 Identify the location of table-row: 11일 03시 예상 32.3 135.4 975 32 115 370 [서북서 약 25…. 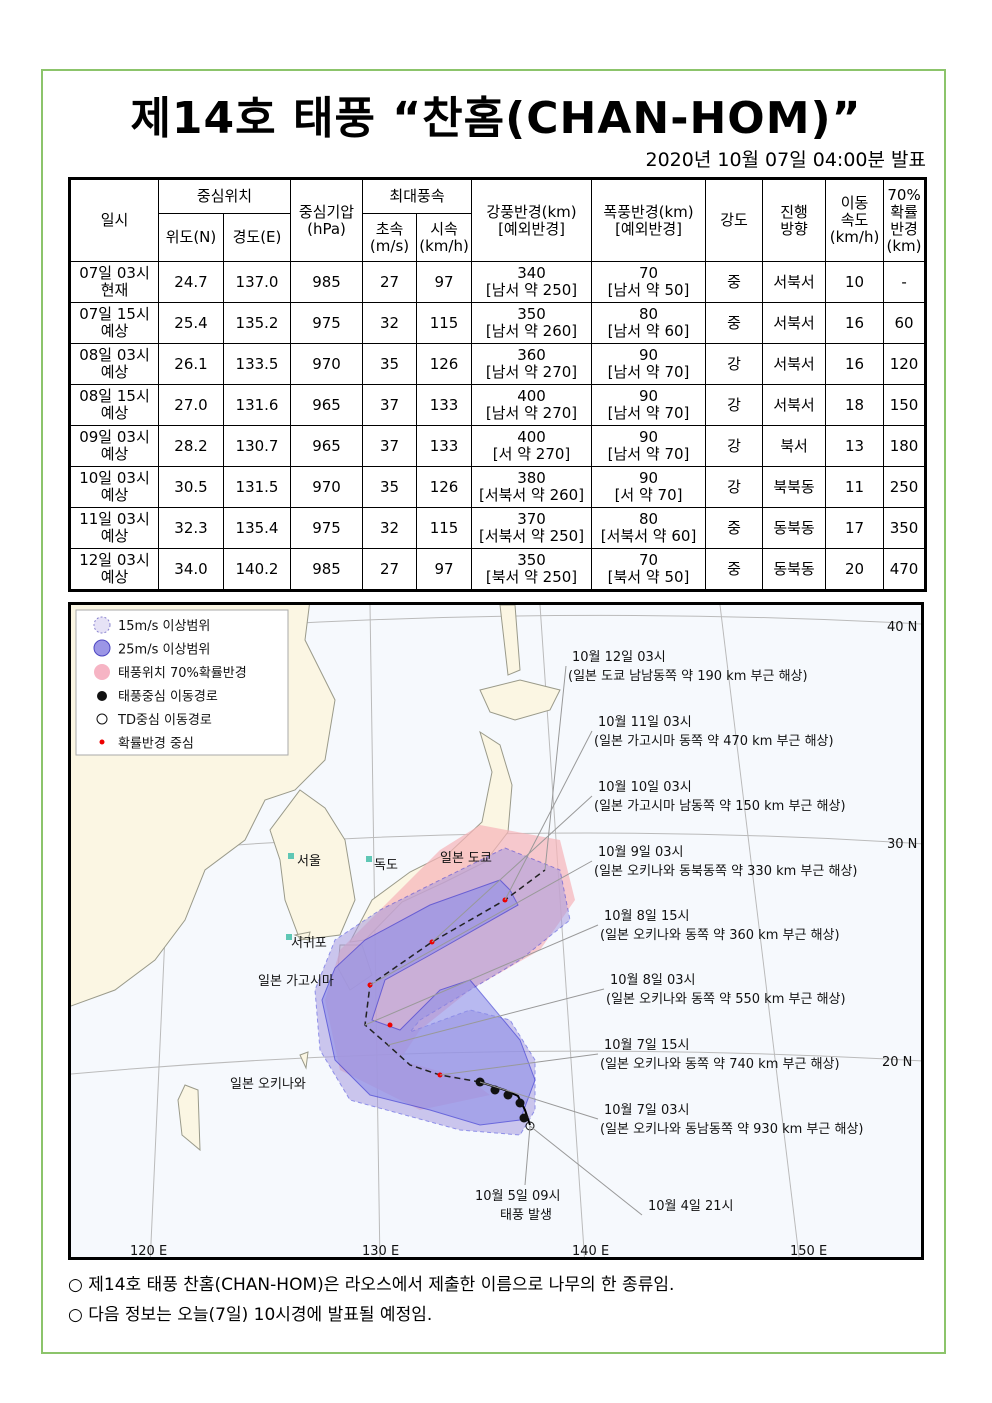
(498, 528).